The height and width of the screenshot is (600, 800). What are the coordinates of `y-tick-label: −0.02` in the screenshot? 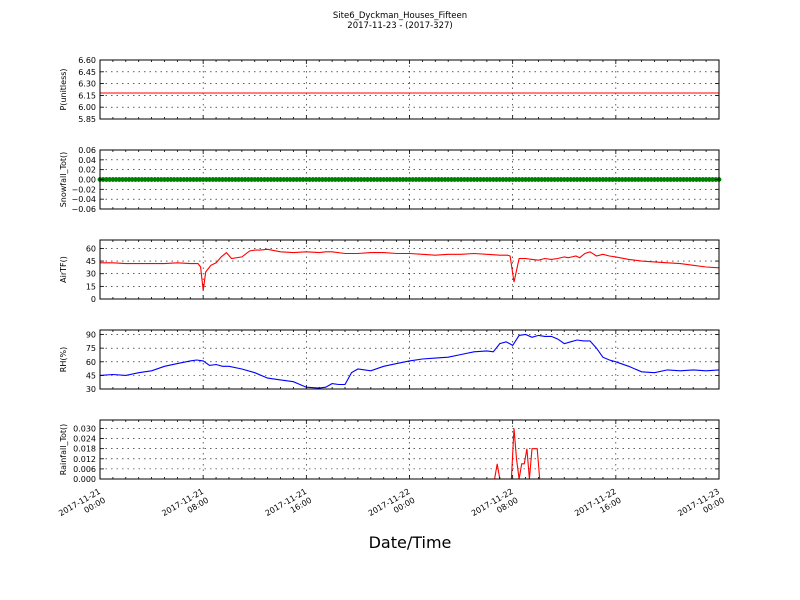 It's located at (83, 189).